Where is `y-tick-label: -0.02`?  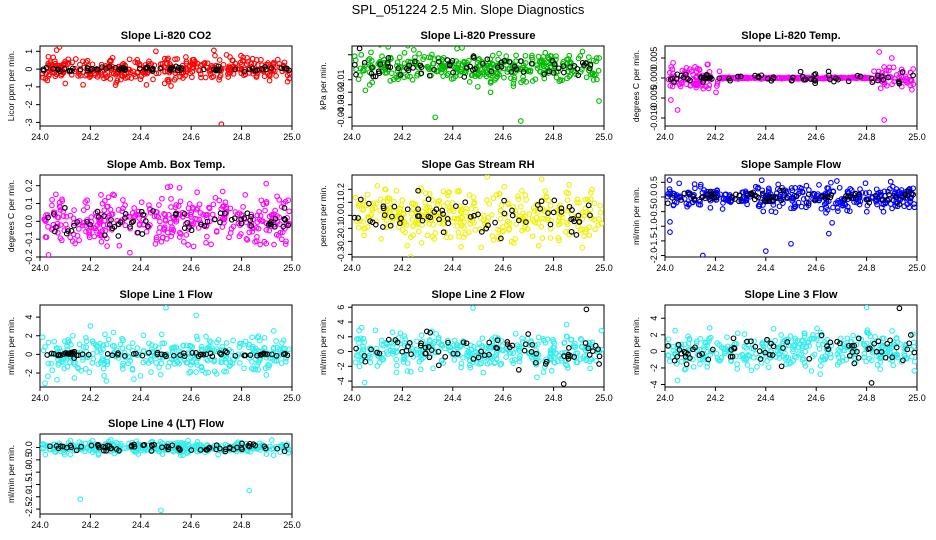 y-tick-label: -0.02 is located at coordinates (341, 92).